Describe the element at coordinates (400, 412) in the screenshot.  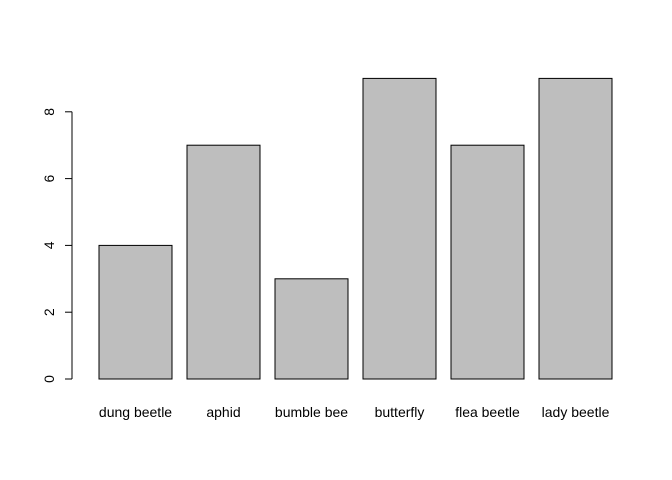
I see `category-label: butterfly` at that location.